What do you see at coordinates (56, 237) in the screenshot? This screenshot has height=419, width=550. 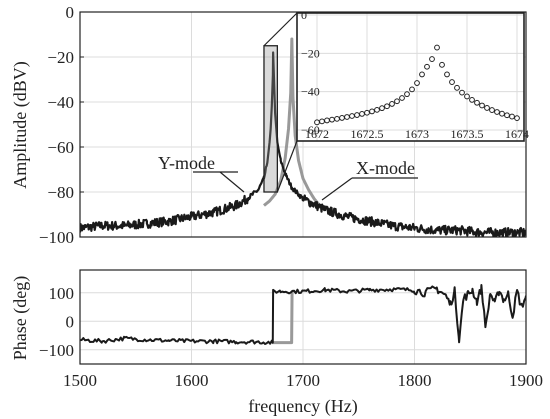 I see `amp-ytick-label--100: −100` at bounding box center [56, 237].